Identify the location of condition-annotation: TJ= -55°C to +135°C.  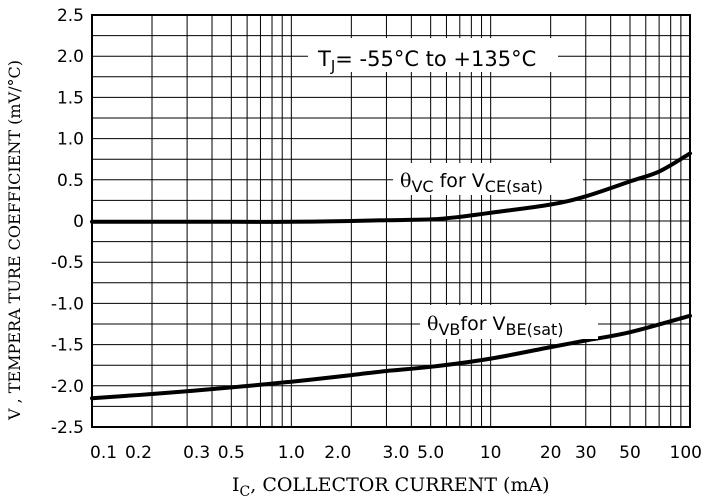
(433, 56).